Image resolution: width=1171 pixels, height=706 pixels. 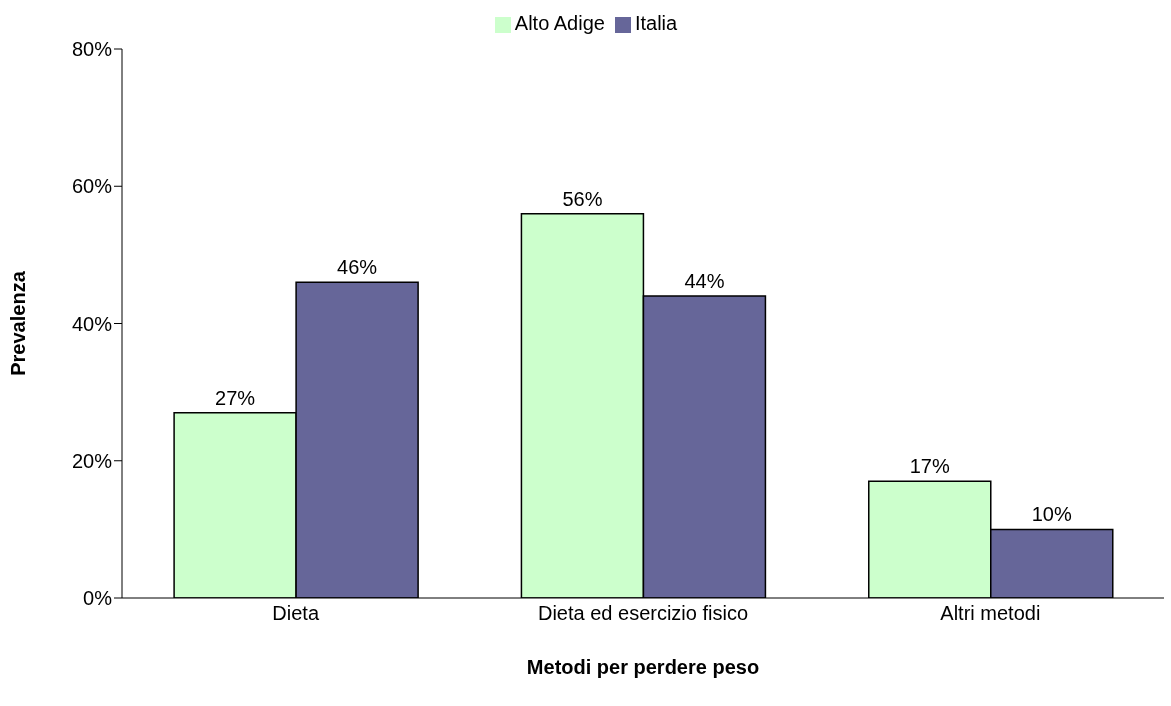 I want to click on legend-label: Alto Adige, so click(x=559, y=23).